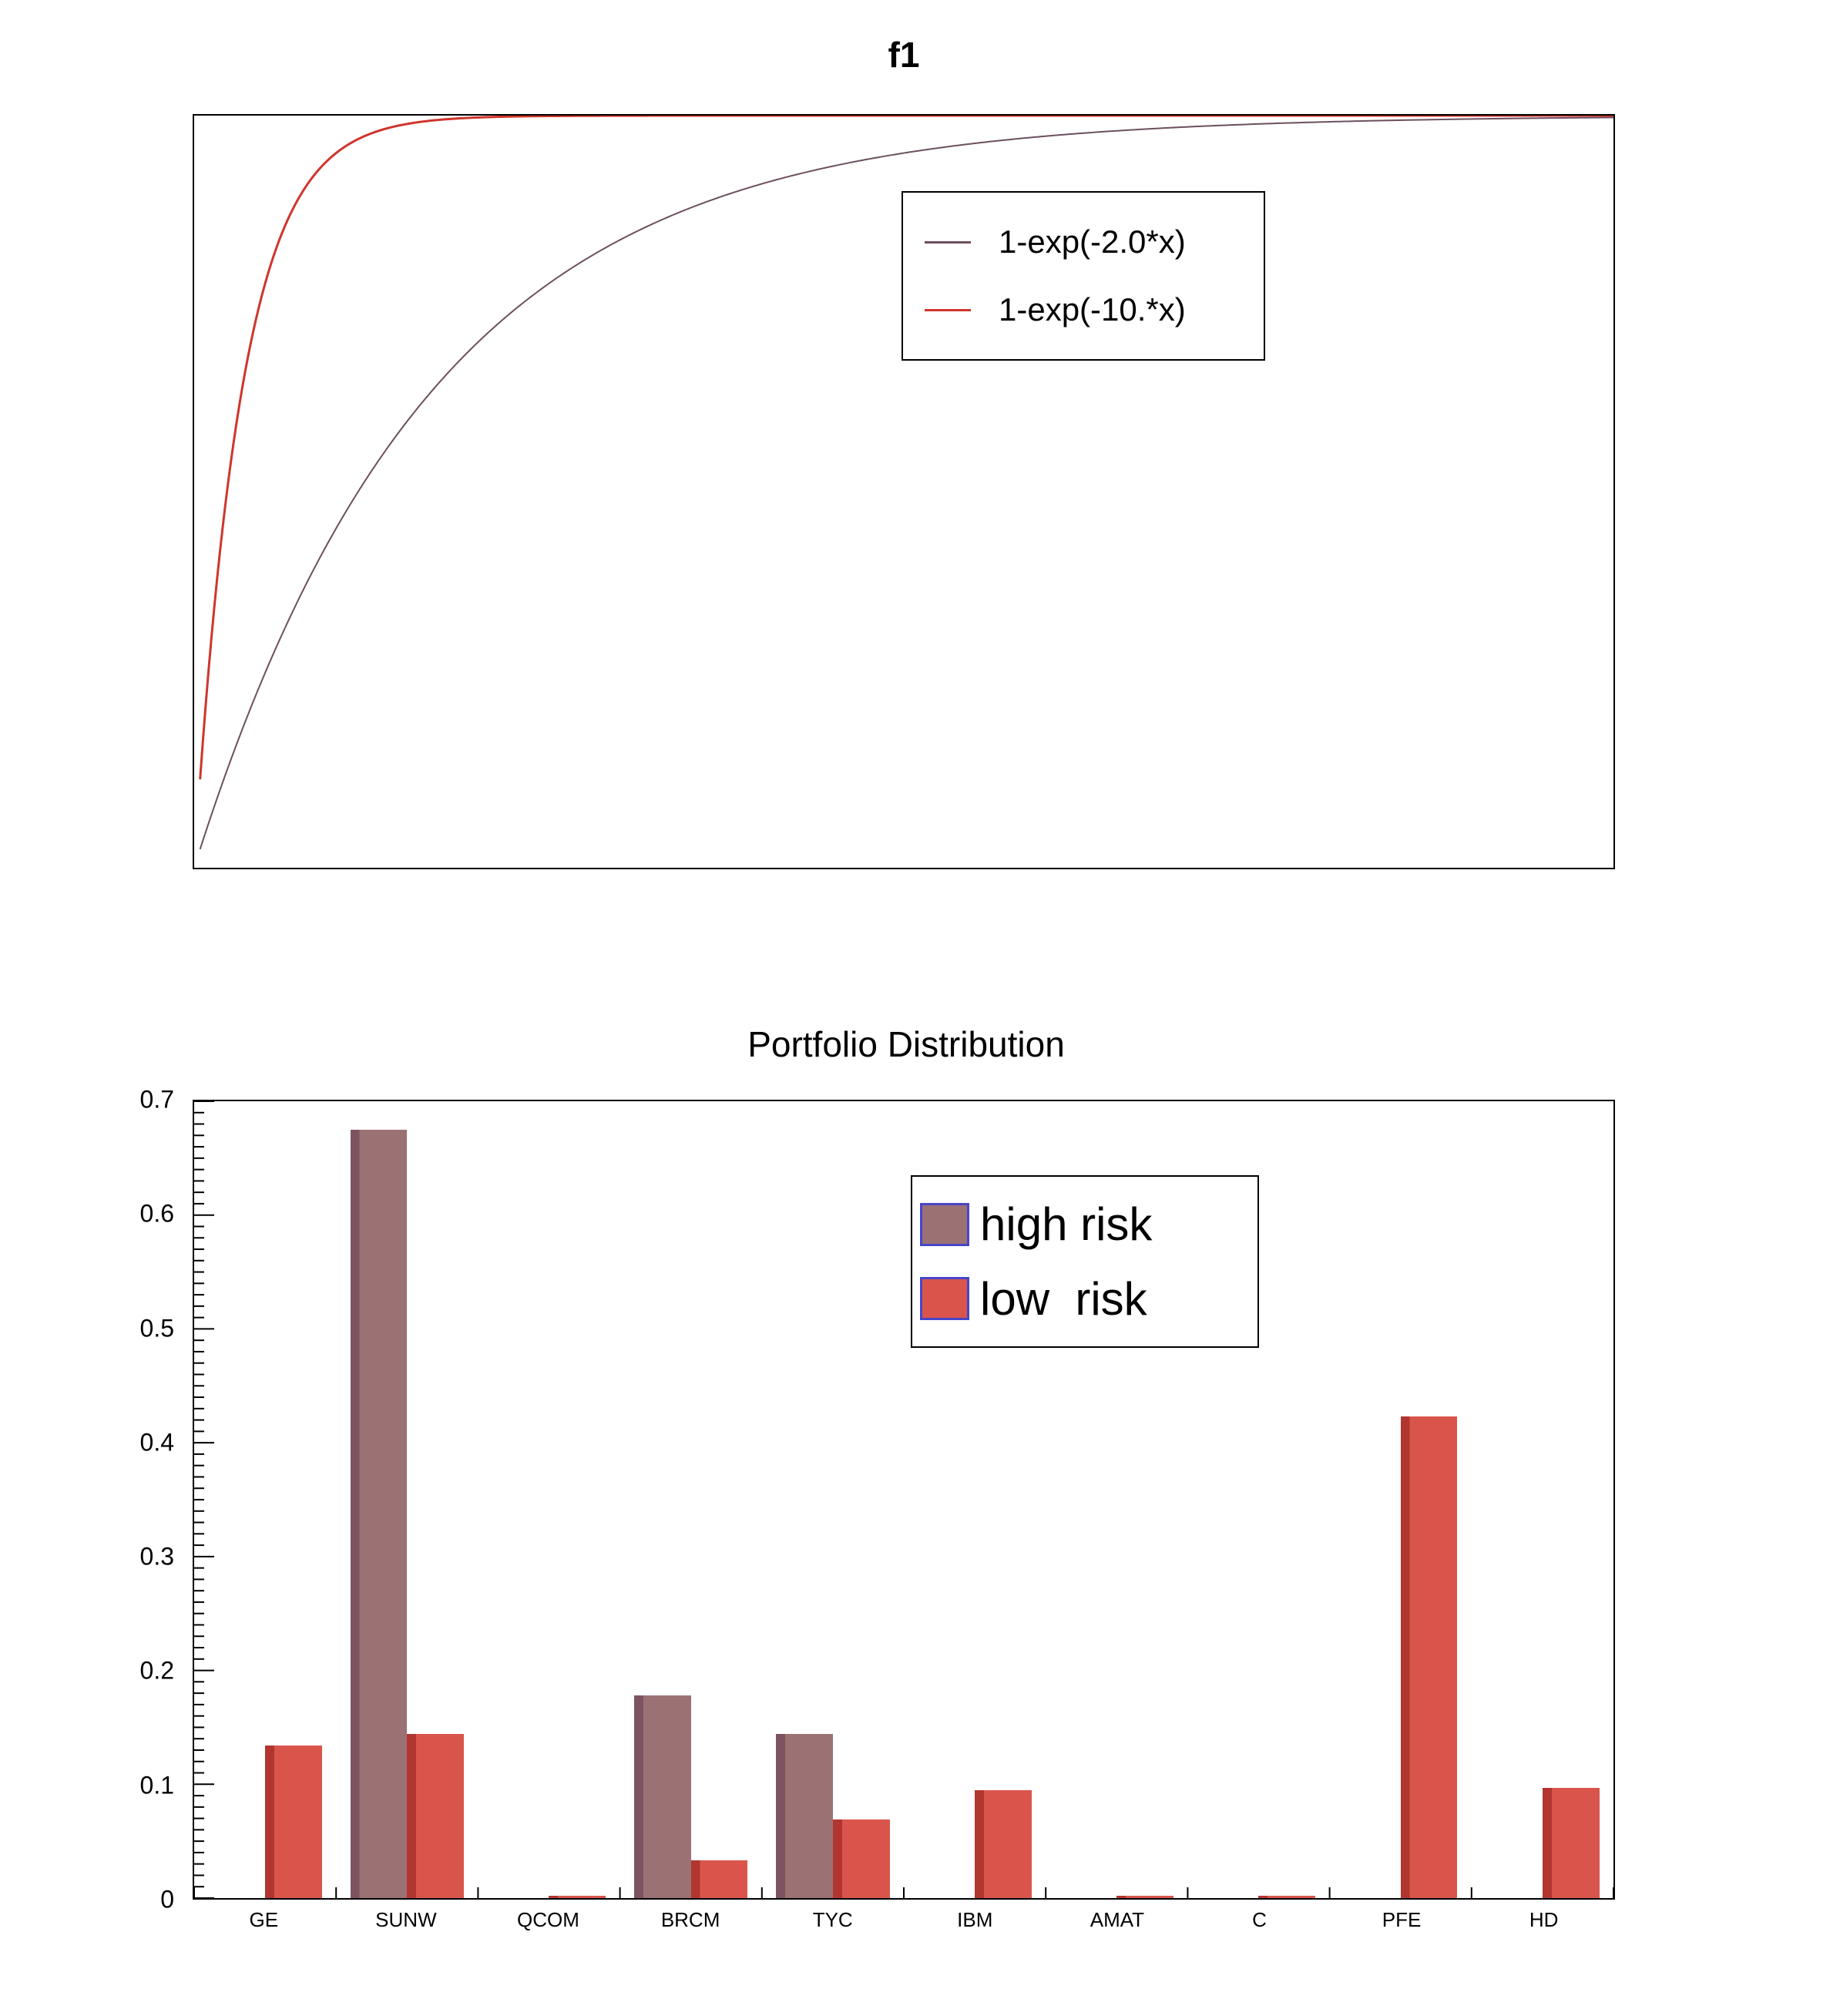  I want to click on y-tick-label-0.1: 0.1, so click(156, 1785).